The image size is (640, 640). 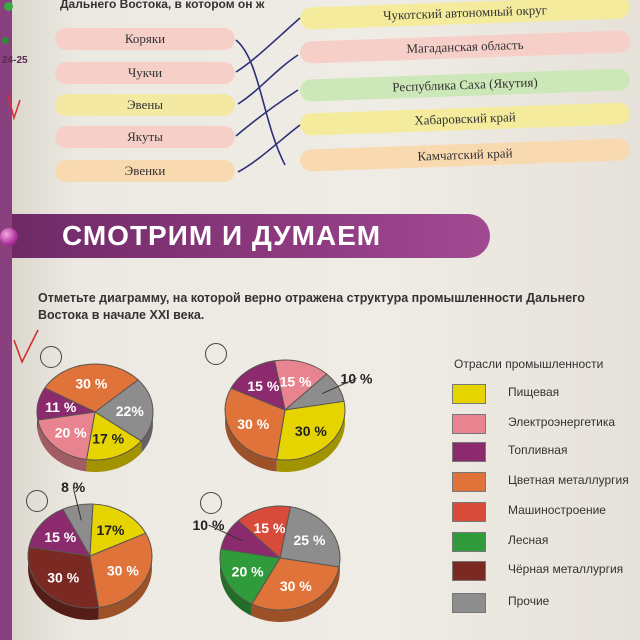 I want to click on legend-label: Пищевая, so click(x=534, y=392).